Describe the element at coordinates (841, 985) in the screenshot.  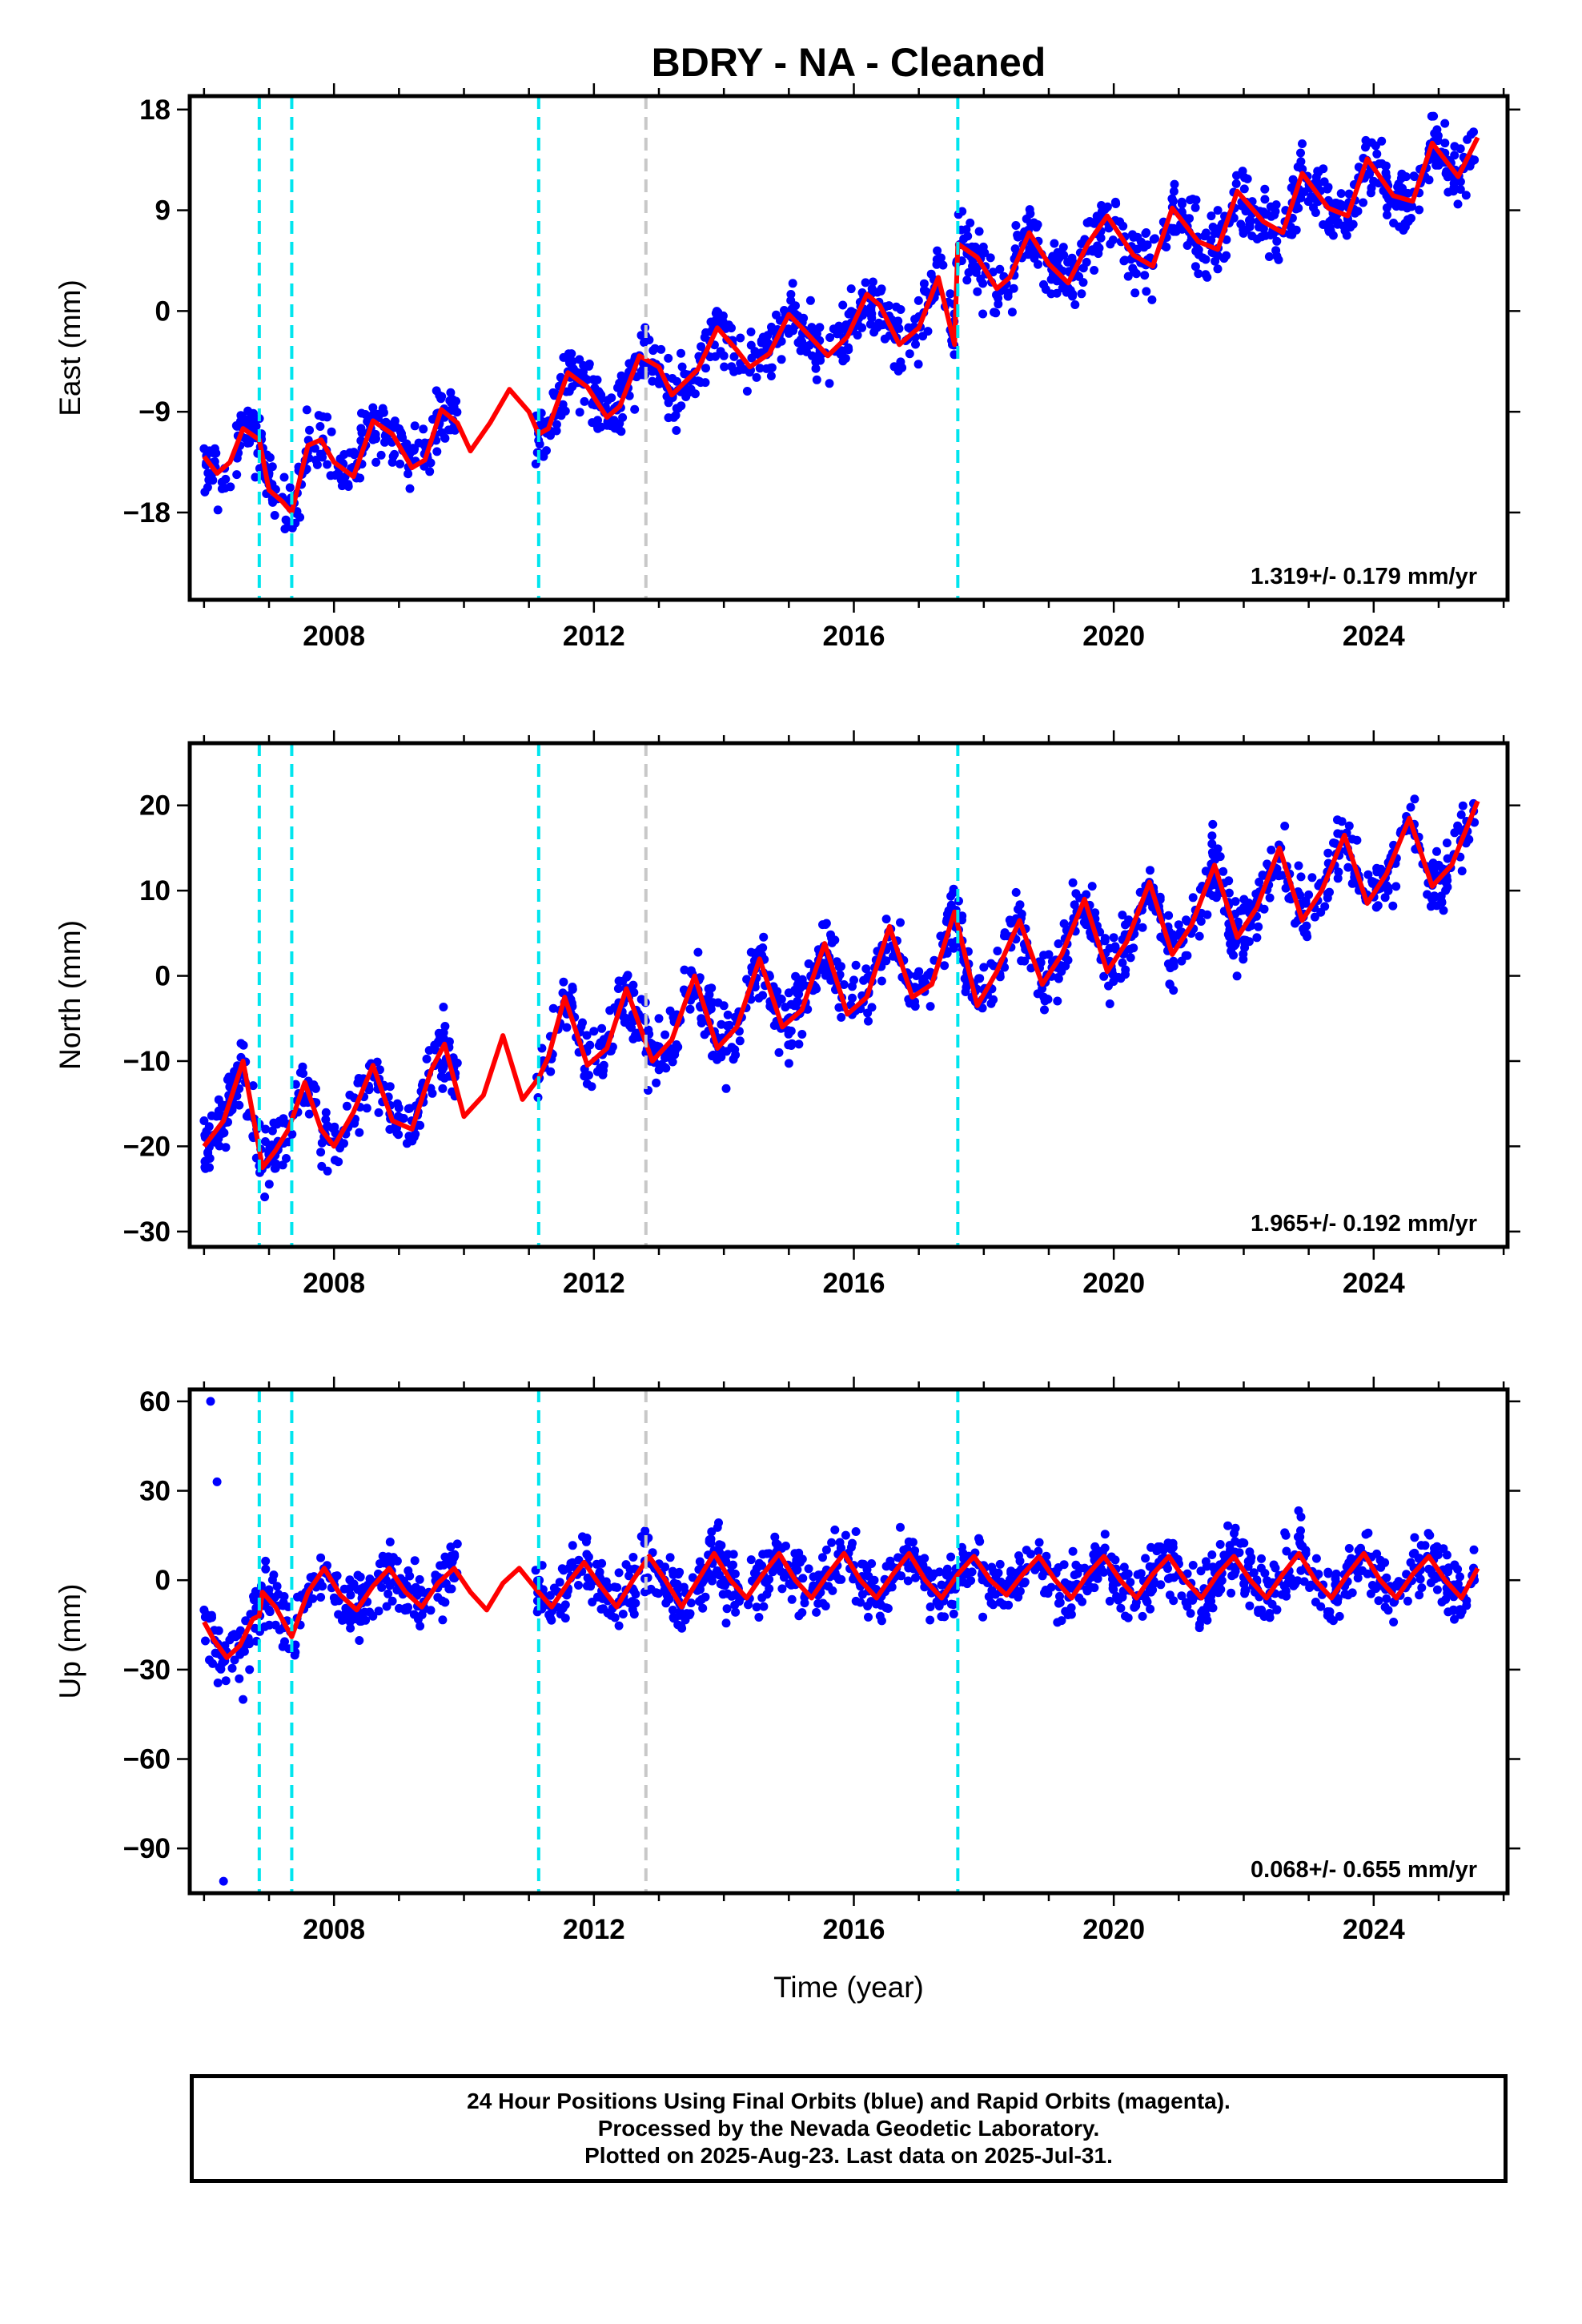
I see `model-fit-line` at that location.